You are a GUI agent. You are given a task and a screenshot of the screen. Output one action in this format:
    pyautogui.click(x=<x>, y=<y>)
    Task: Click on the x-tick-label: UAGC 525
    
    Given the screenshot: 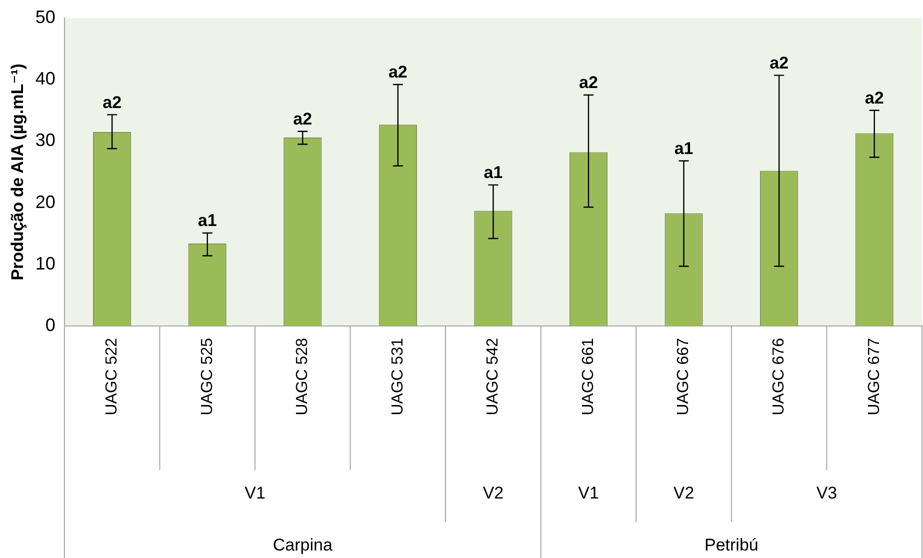 What is the action you would take?
    pyautogui.click(x=207, y=377)
    